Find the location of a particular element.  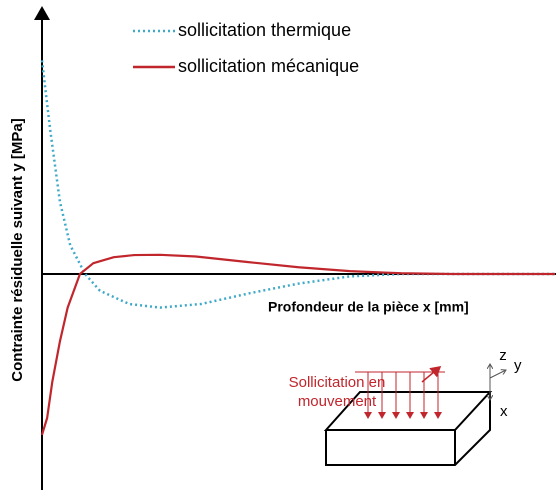

annotation: z is located at coordinates (503, 355).